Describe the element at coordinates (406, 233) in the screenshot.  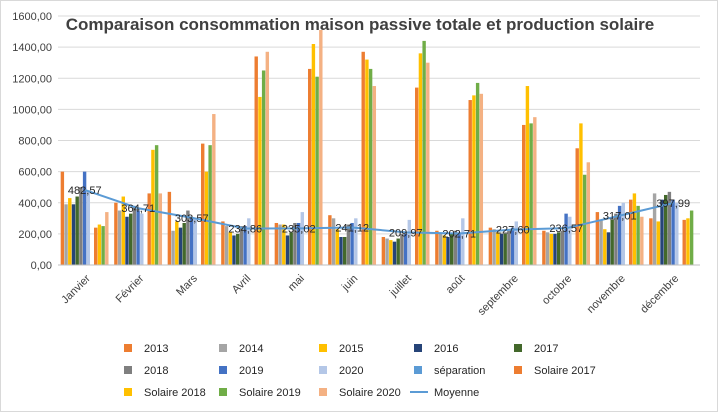
I see `average-data-label: 209,97` at that location.